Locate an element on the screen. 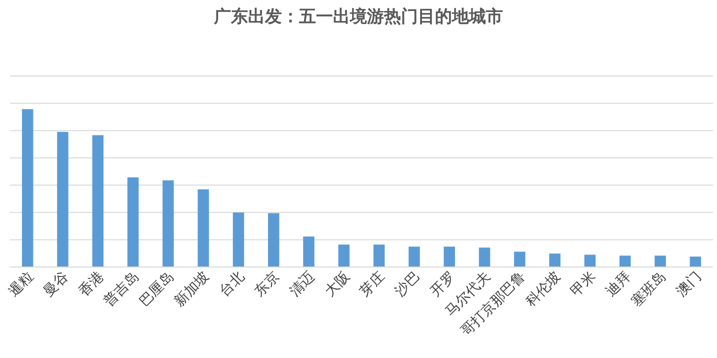 Image resolution: width=717 pixels, height=358 pixels. x-tick-label: 大阪 is located at coordinates (338, 284).